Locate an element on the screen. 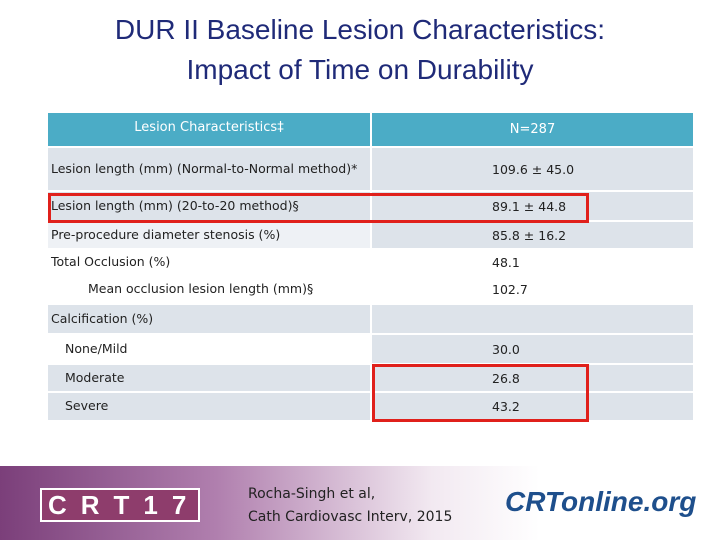 This screenshot has height=540, width=720. row-value: 30.0 is located at coordinates (533, 350).